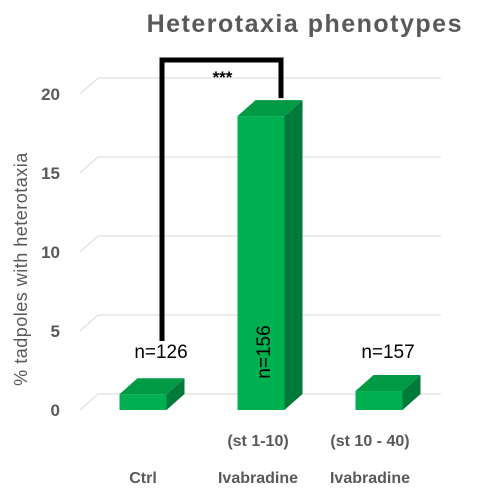  Describe the element at coordinates (387, 352) in the screenshot. I see `n-label-ivabradine-st10-40: n=157` at that location.